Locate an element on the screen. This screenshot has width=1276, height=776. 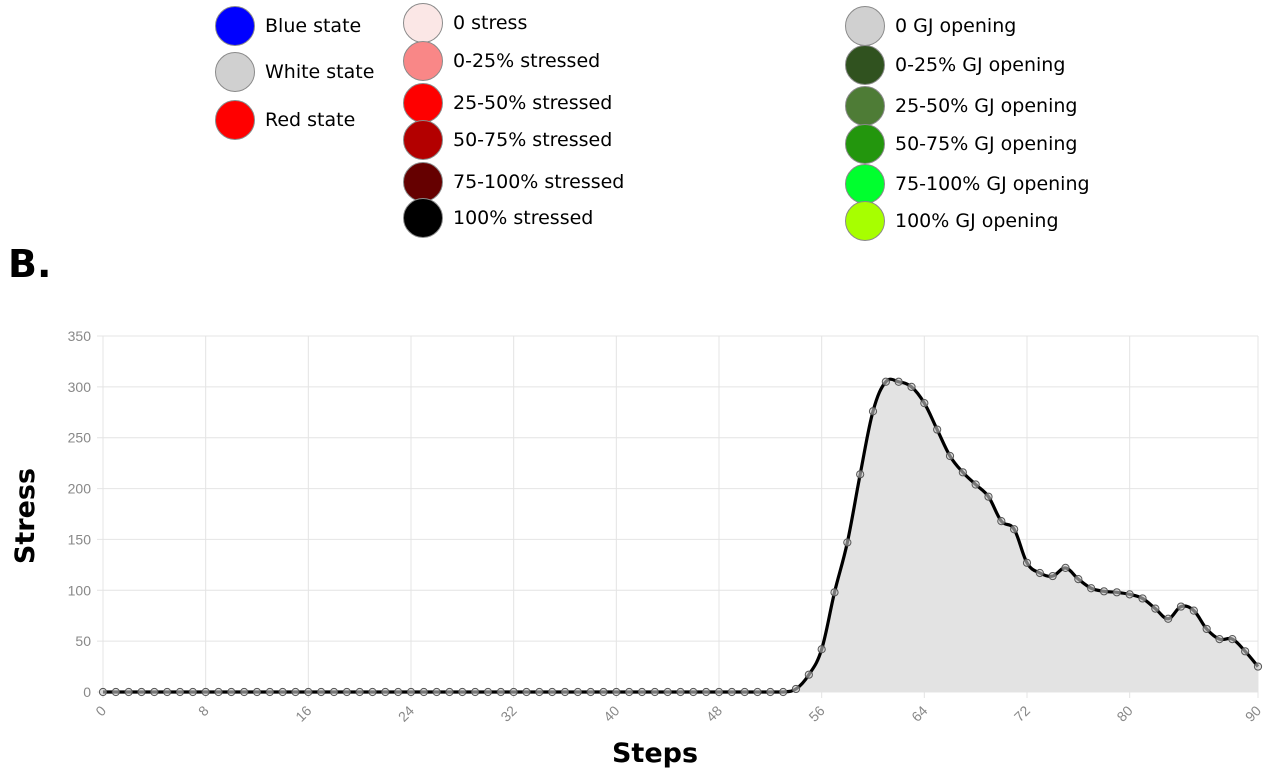
x-tick-label-64: 64 is located at coordinates (919, 713).